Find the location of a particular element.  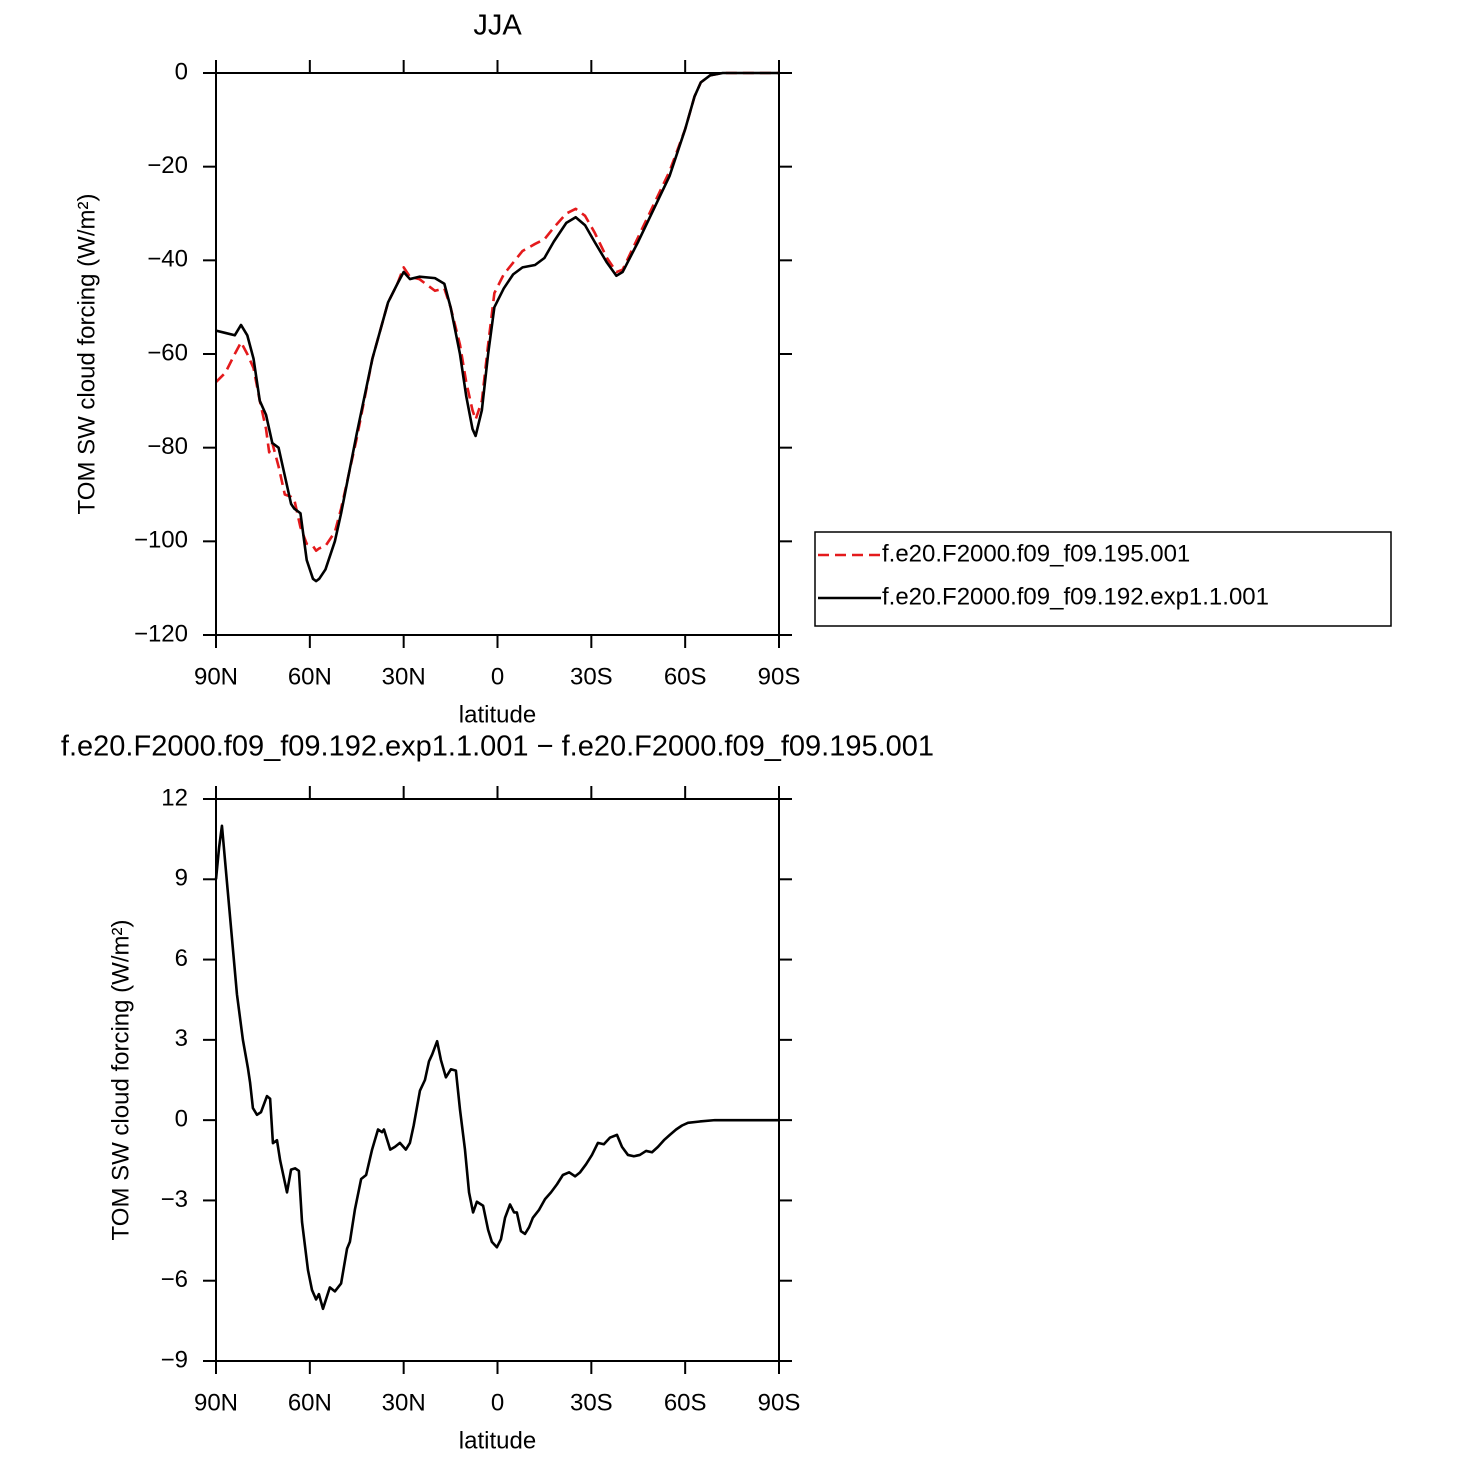

y-tick-label: 6 is located at coordinates (181, 958).